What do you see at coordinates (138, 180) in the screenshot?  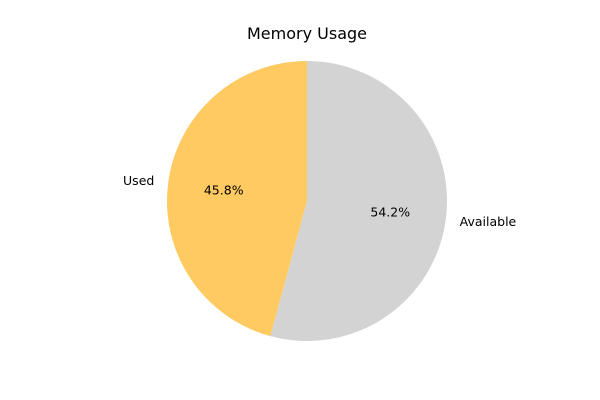 I see `slice-label-used: Used` at bounding box center [138, 180].